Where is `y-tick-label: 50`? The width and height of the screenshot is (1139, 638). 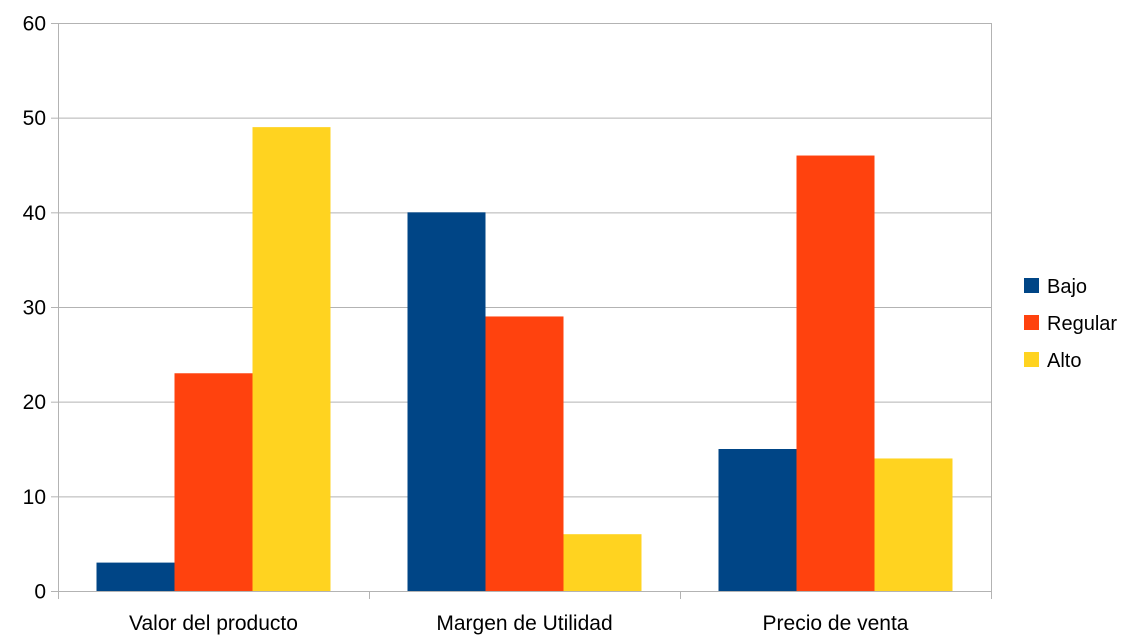 y-tick-label: 50 is located at coordinates (34, 118).